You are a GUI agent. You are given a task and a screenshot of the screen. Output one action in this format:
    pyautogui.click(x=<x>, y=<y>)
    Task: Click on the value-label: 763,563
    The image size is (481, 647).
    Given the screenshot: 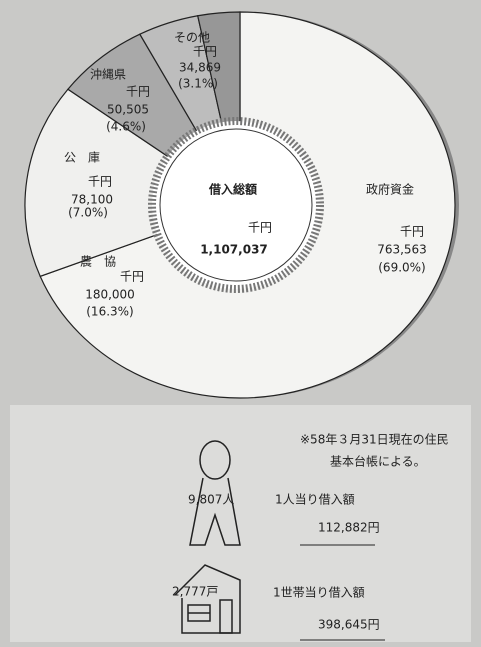 What is the action you would take?
    pyautogui.click(x=402, y=250)
    